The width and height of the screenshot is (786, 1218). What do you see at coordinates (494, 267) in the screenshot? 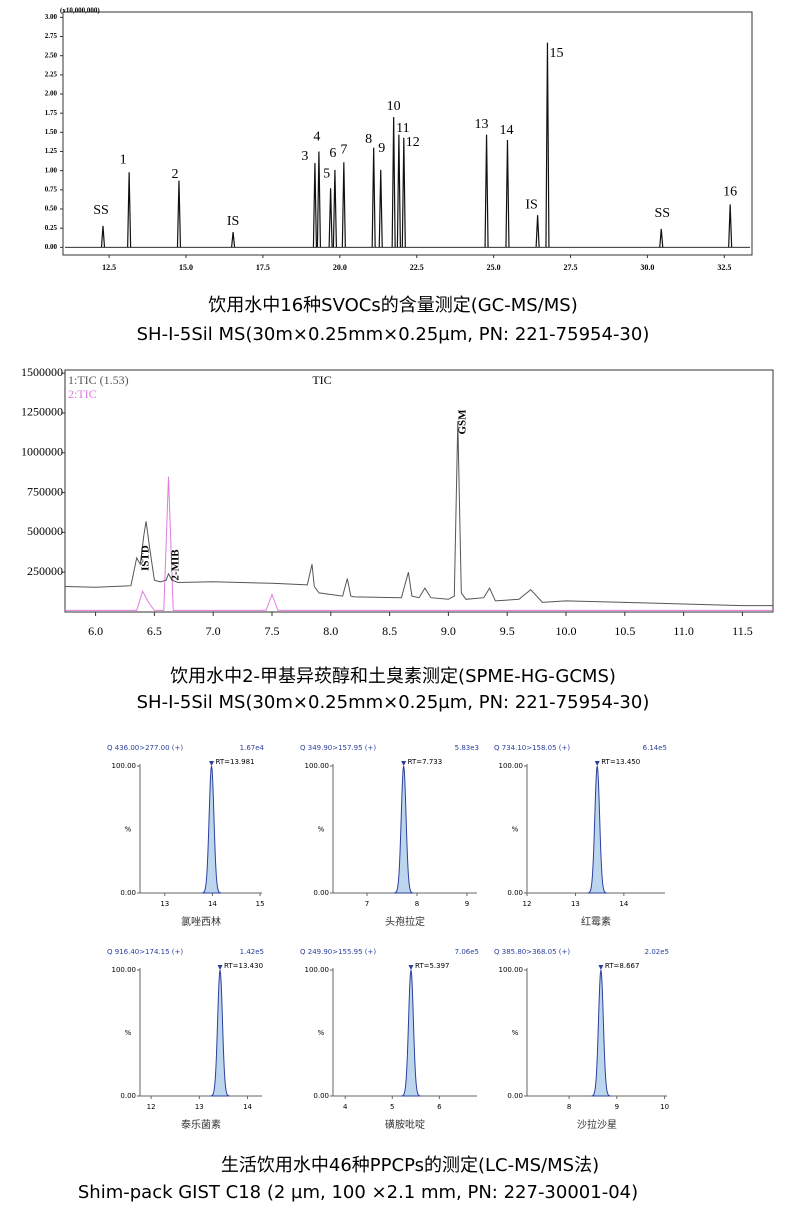
I see `x-tick-label: 25.0` at bounding box center [494, 267].